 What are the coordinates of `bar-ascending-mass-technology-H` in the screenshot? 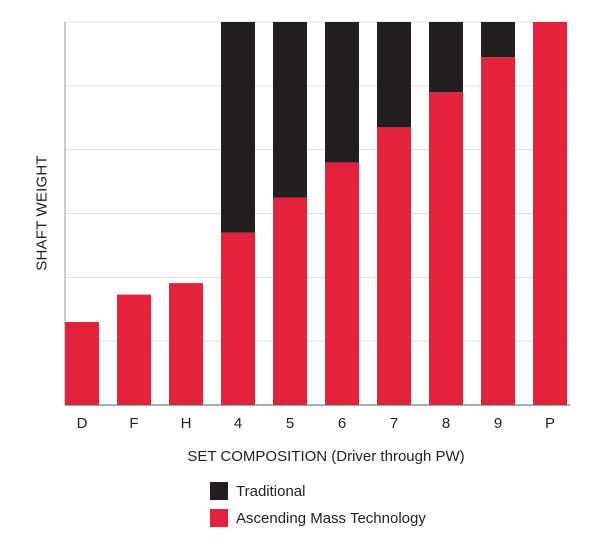 It's located at (186, 344).